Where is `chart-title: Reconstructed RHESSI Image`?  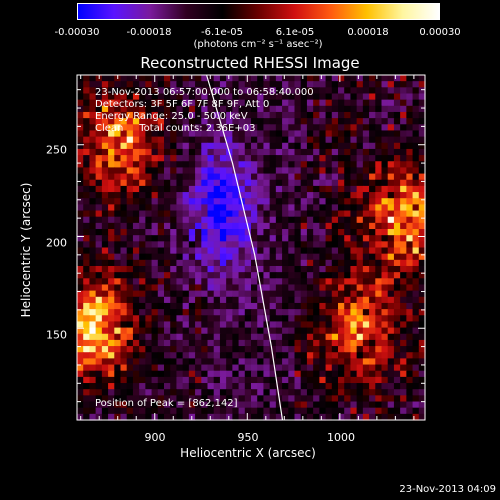
chart-title: Reconstructed RHESSI Image is located at coordinates (250, 63).